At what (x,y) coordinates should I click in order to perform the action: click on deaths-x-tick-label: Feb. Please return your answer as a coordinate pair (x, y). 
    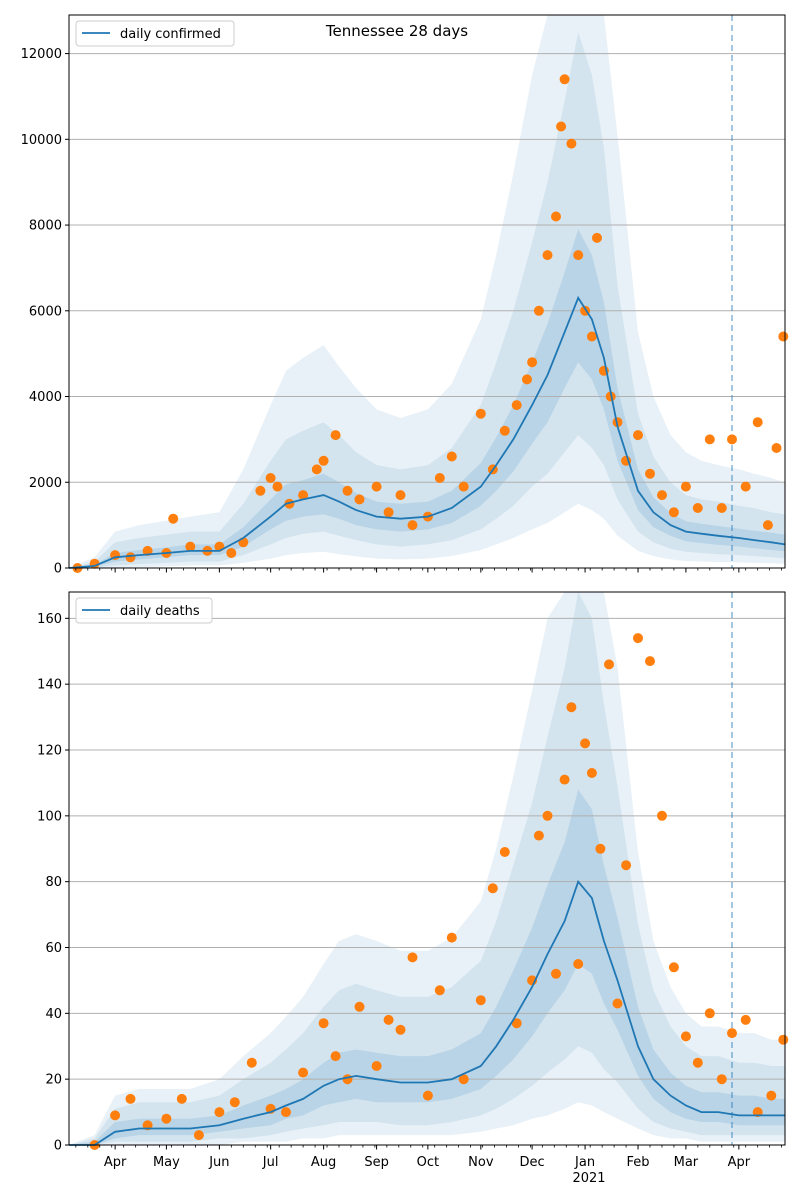
    Looking at the image, I should click on (638, 1162).